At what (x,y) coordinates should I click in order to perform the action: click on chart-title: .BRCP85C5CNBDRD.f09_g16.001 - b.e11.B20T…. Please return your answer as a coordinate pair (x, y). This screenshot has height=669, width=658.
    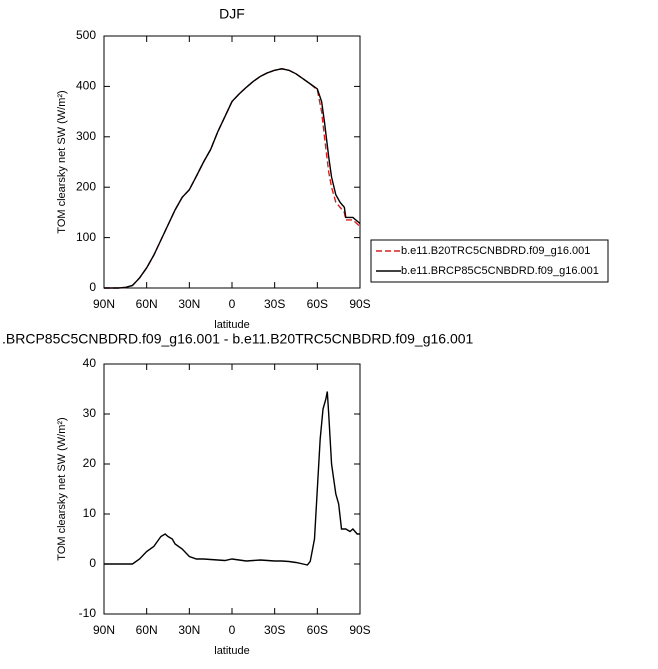
    Looking at the image, I should click on (238, 339).